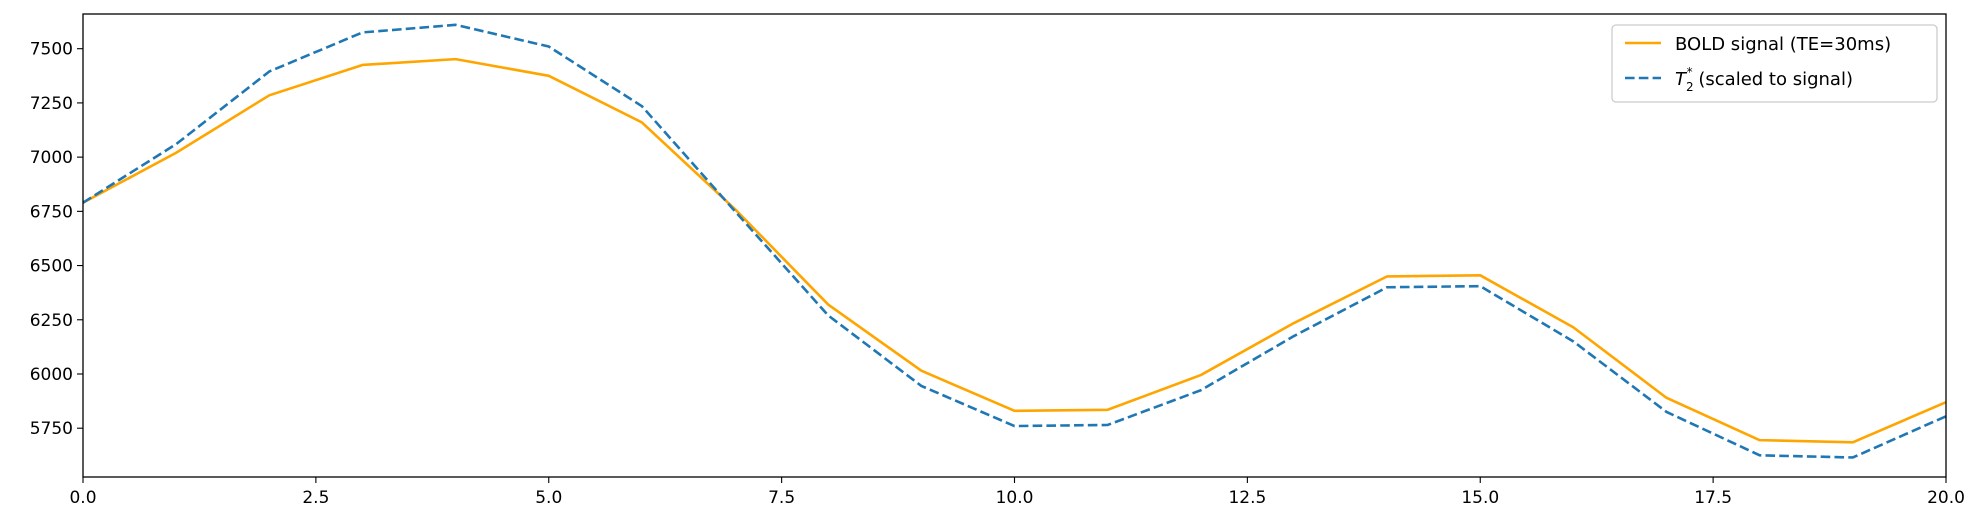 The width and height of the screenshot is (1980, 526). I want to click on x-tick-label: 17.5, so click(1713, 498).